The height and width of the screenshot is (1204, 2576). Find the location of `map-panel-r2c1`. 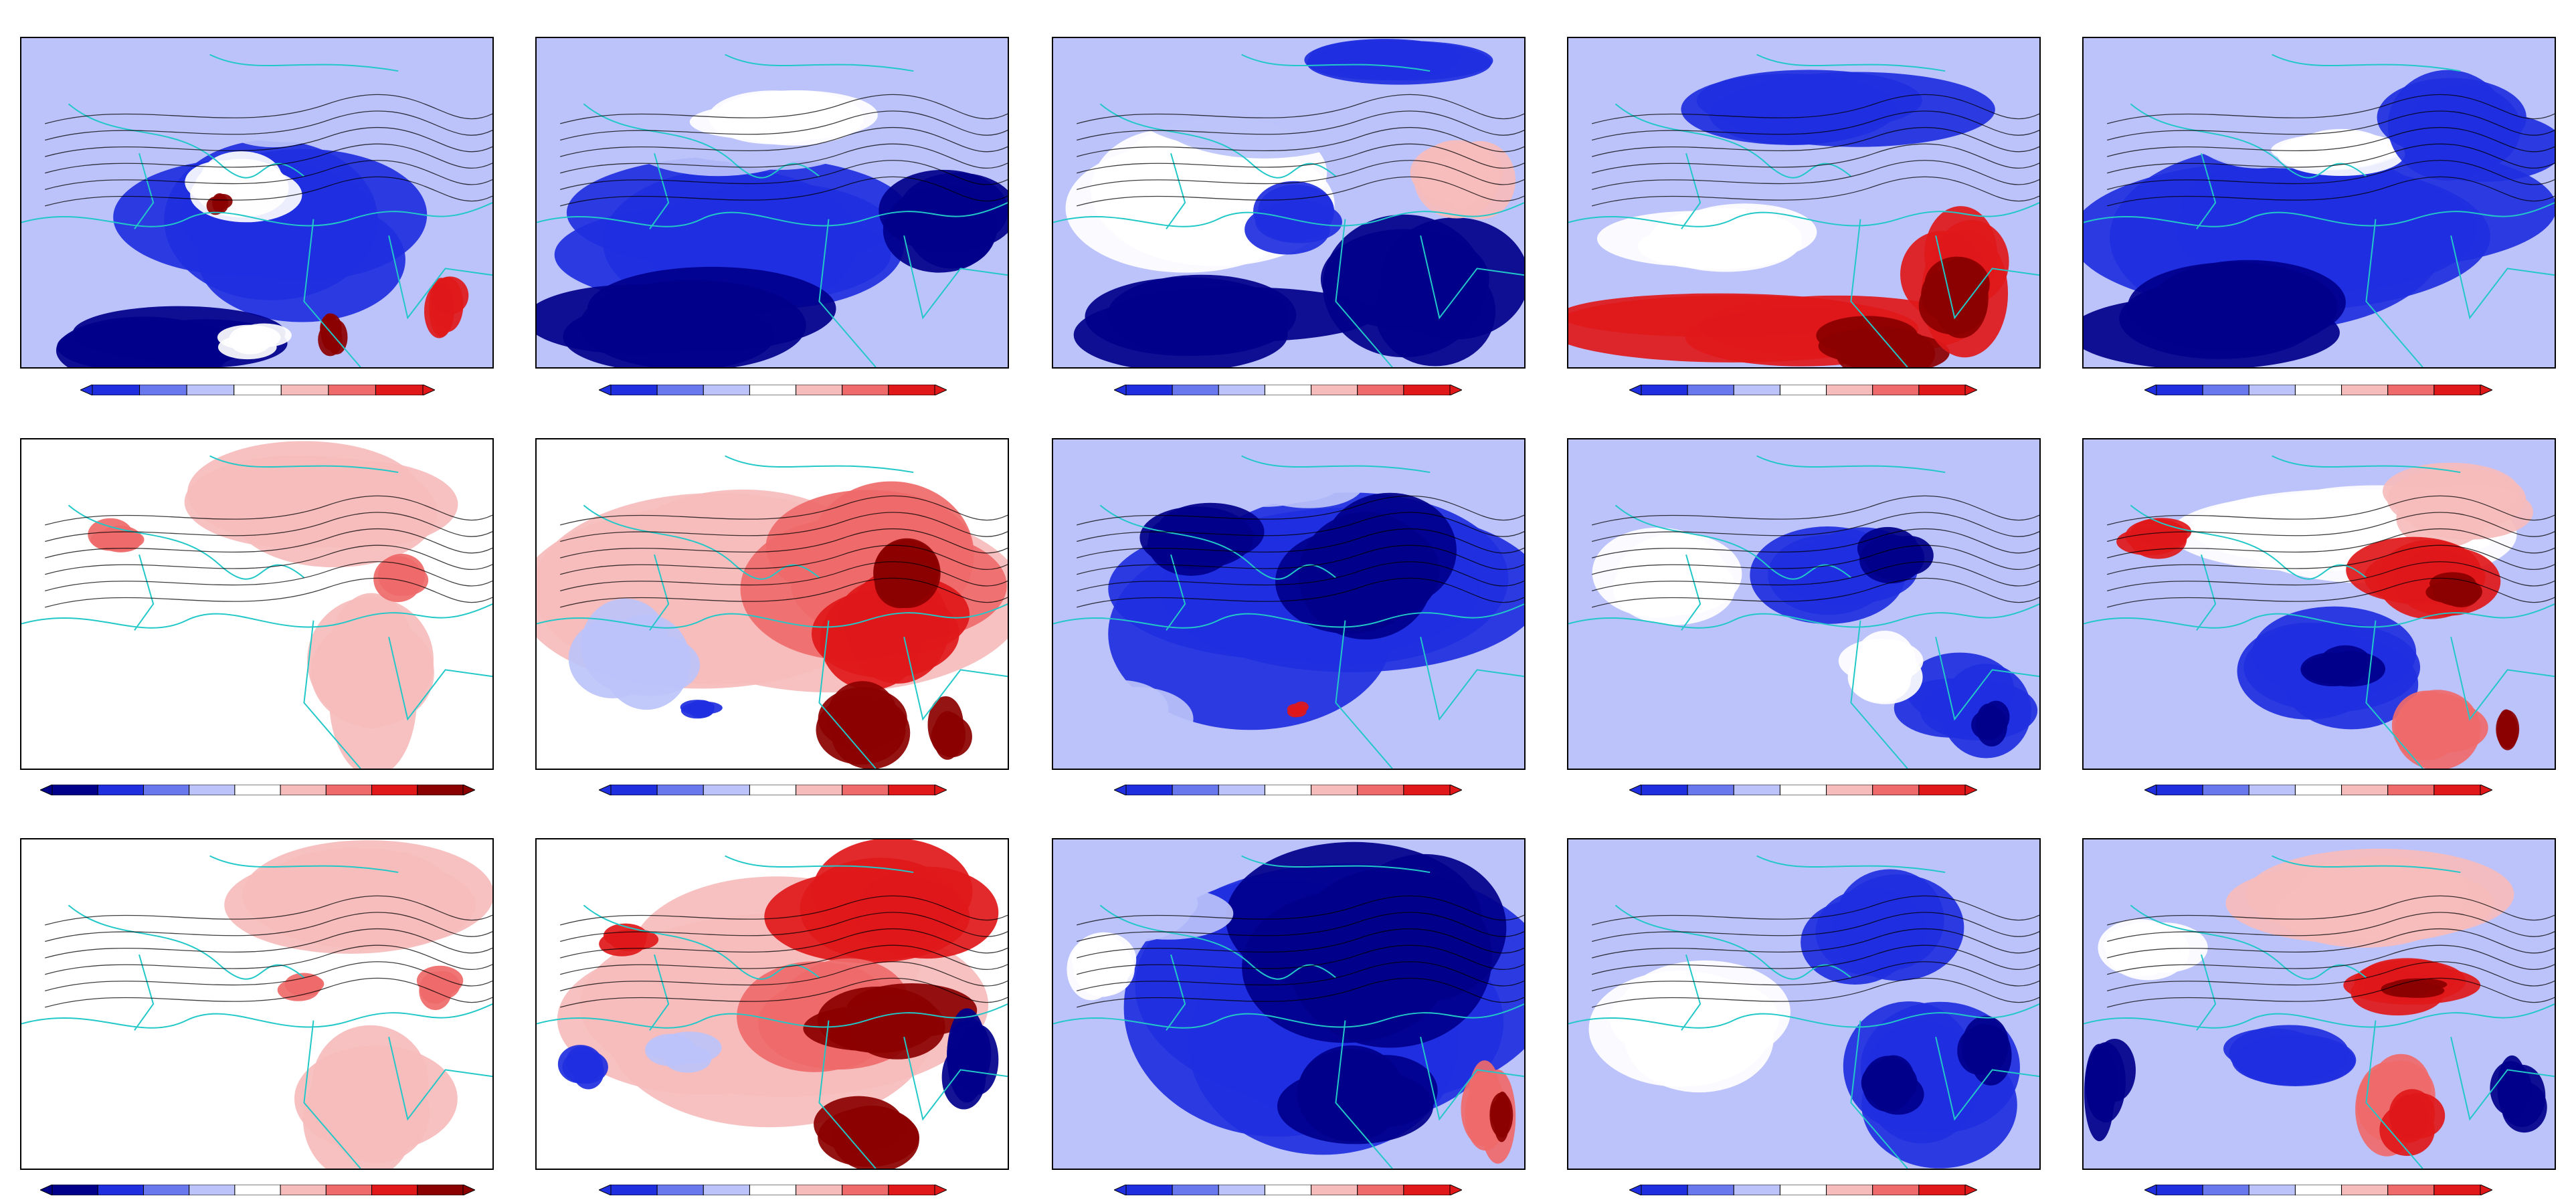

map-panel-r2c1 is located at coordinates (257, 604).